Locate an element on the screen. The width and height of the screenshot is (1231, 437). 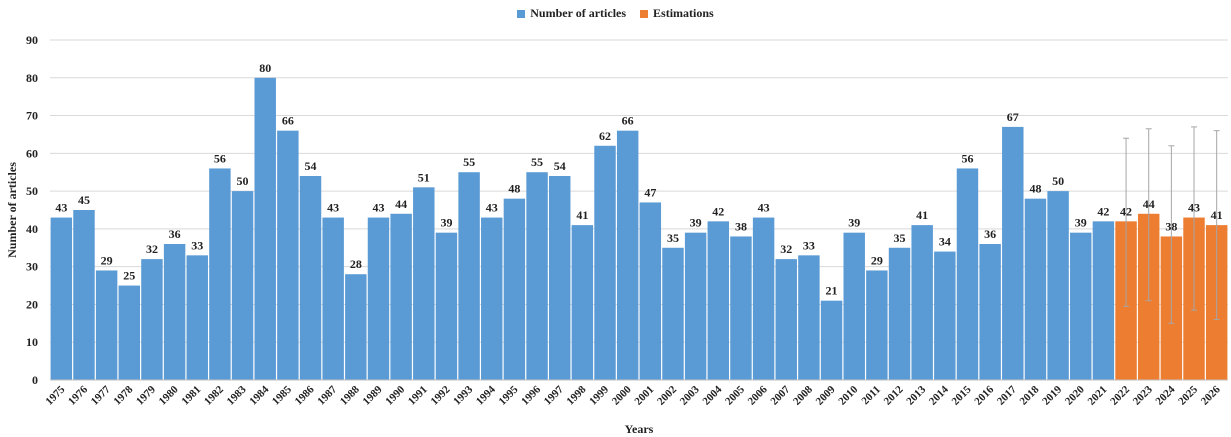
x-tick-label: 1981 is located at coordinates (191, 396).